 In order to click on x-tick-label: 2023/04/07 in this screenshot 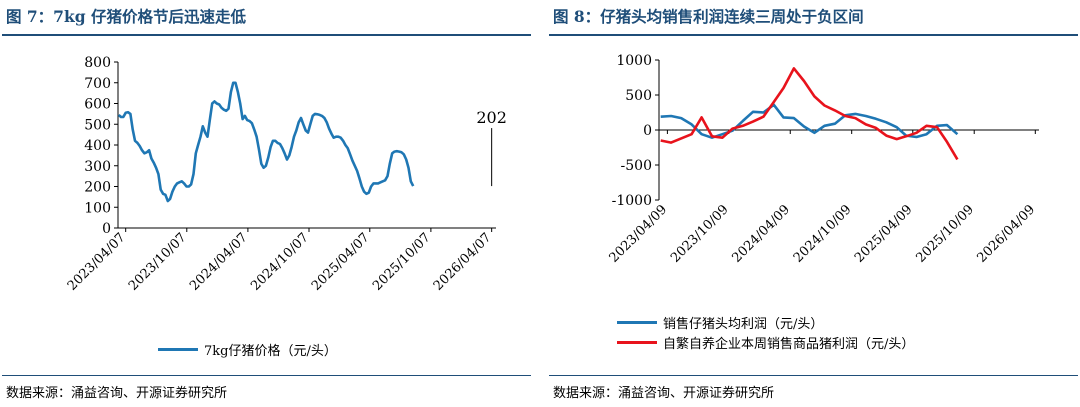, I will do `click(97, 262)`.